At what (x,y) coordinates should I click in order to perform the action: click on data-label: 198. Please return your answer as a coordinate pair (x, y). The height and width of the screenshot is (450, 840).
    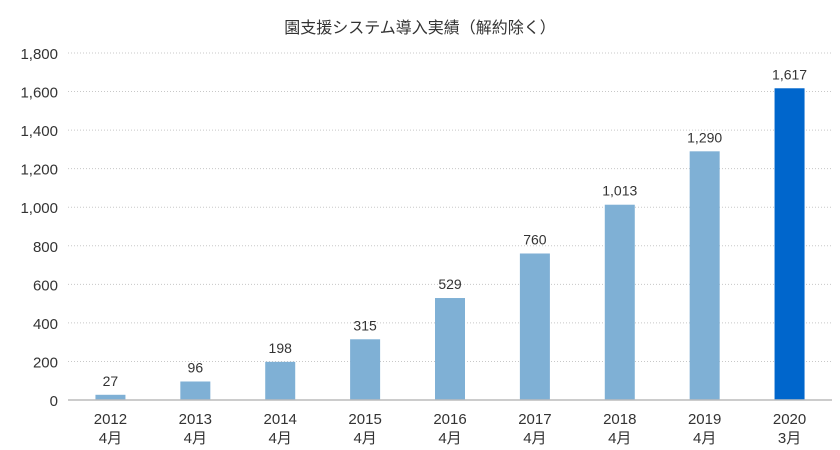
    Looking at the image, I should click on (281, 348).